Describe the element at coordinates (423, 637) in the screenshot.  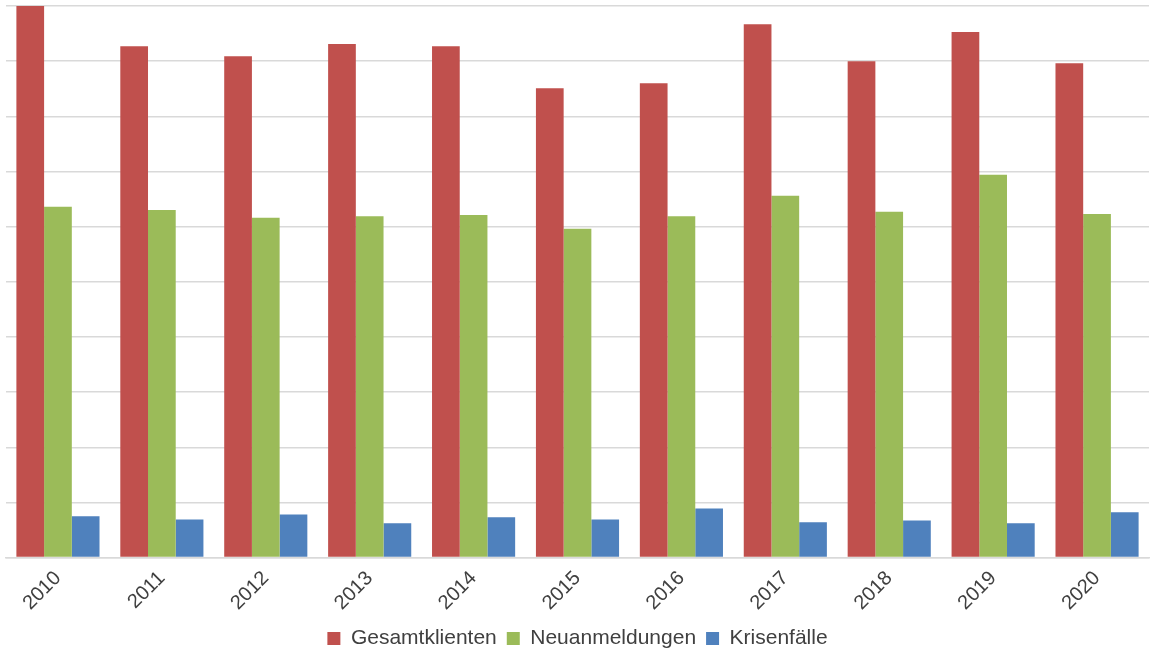
I see `legend-label: Gesamtklienten` at that location.